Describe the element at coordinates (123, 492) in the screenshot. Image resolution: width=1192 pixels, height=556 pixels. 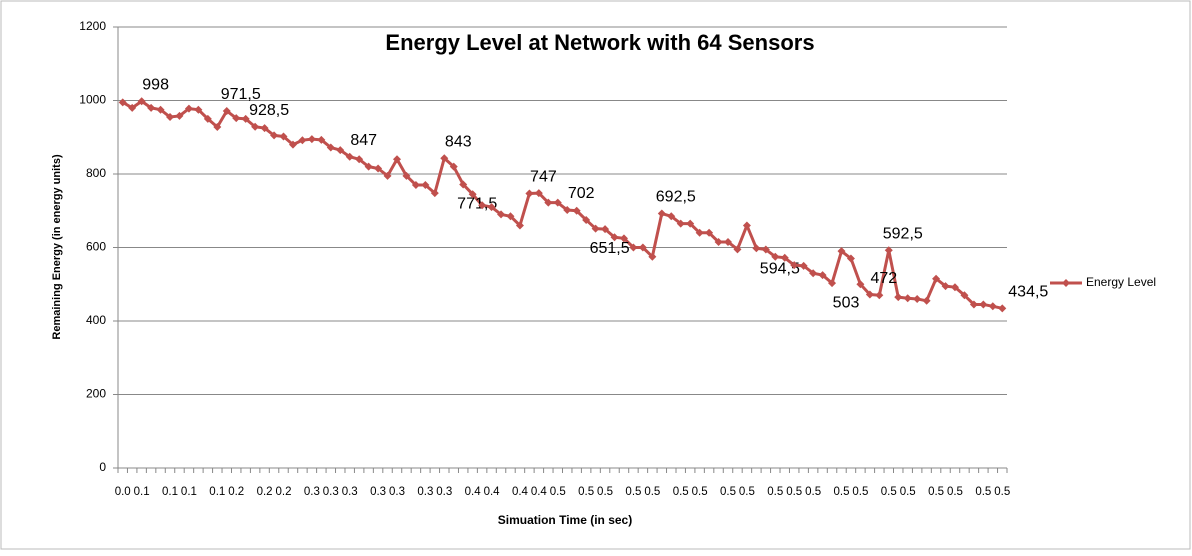
I see `x-tick-label: 0.0` at that location.